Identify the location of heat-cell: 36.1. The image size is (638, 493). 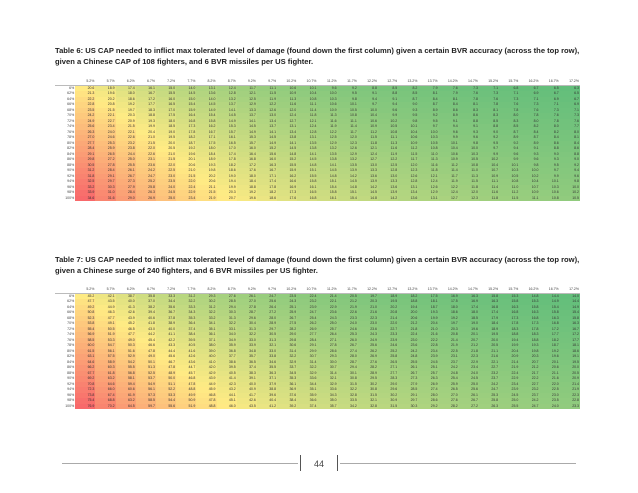
(206, 335).